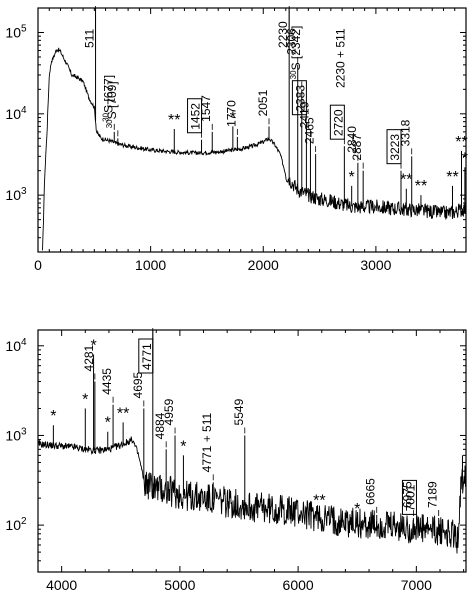 Image resolution: width=474 pixels, height=601 pixels. Describe the element at coordinates (61, 585) in the screenshot. I see `x-tick-label: 4000` at that location.